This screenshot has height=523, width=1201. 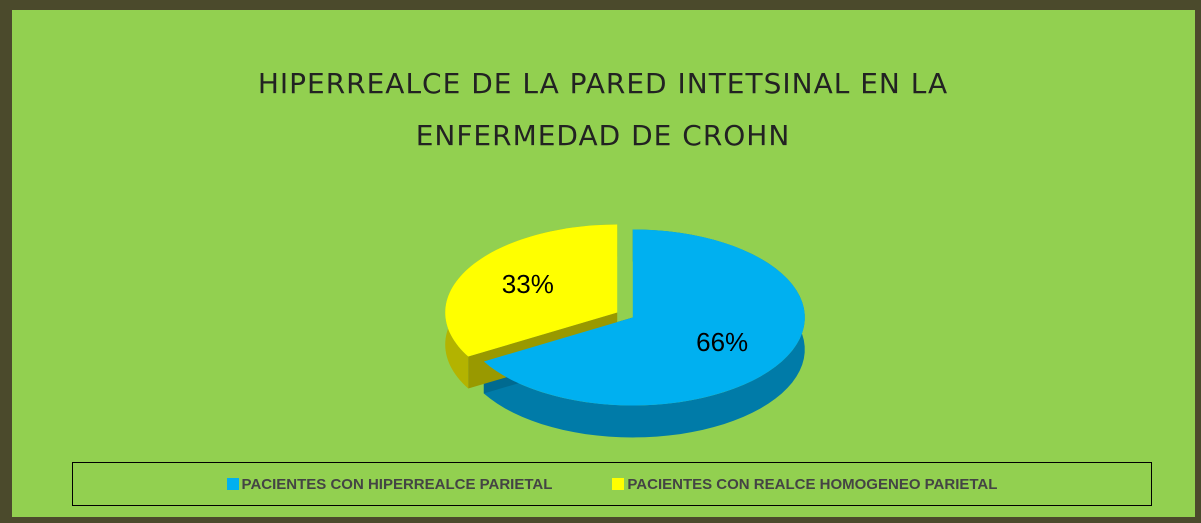 I want to click on data-label: 33%, so click(x=528, y=284).